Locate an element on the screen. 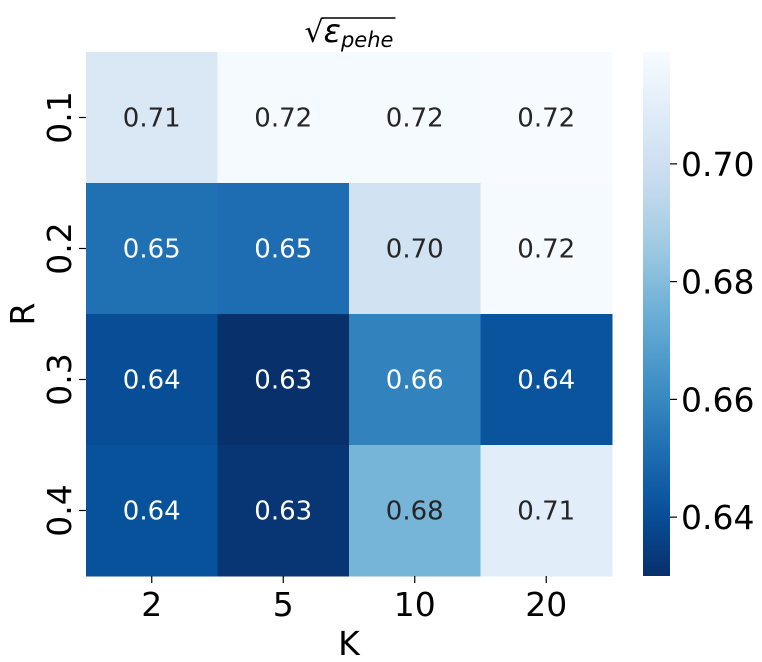  colorbar-tick-label: 0.64 is located at coordinates (717, 517).